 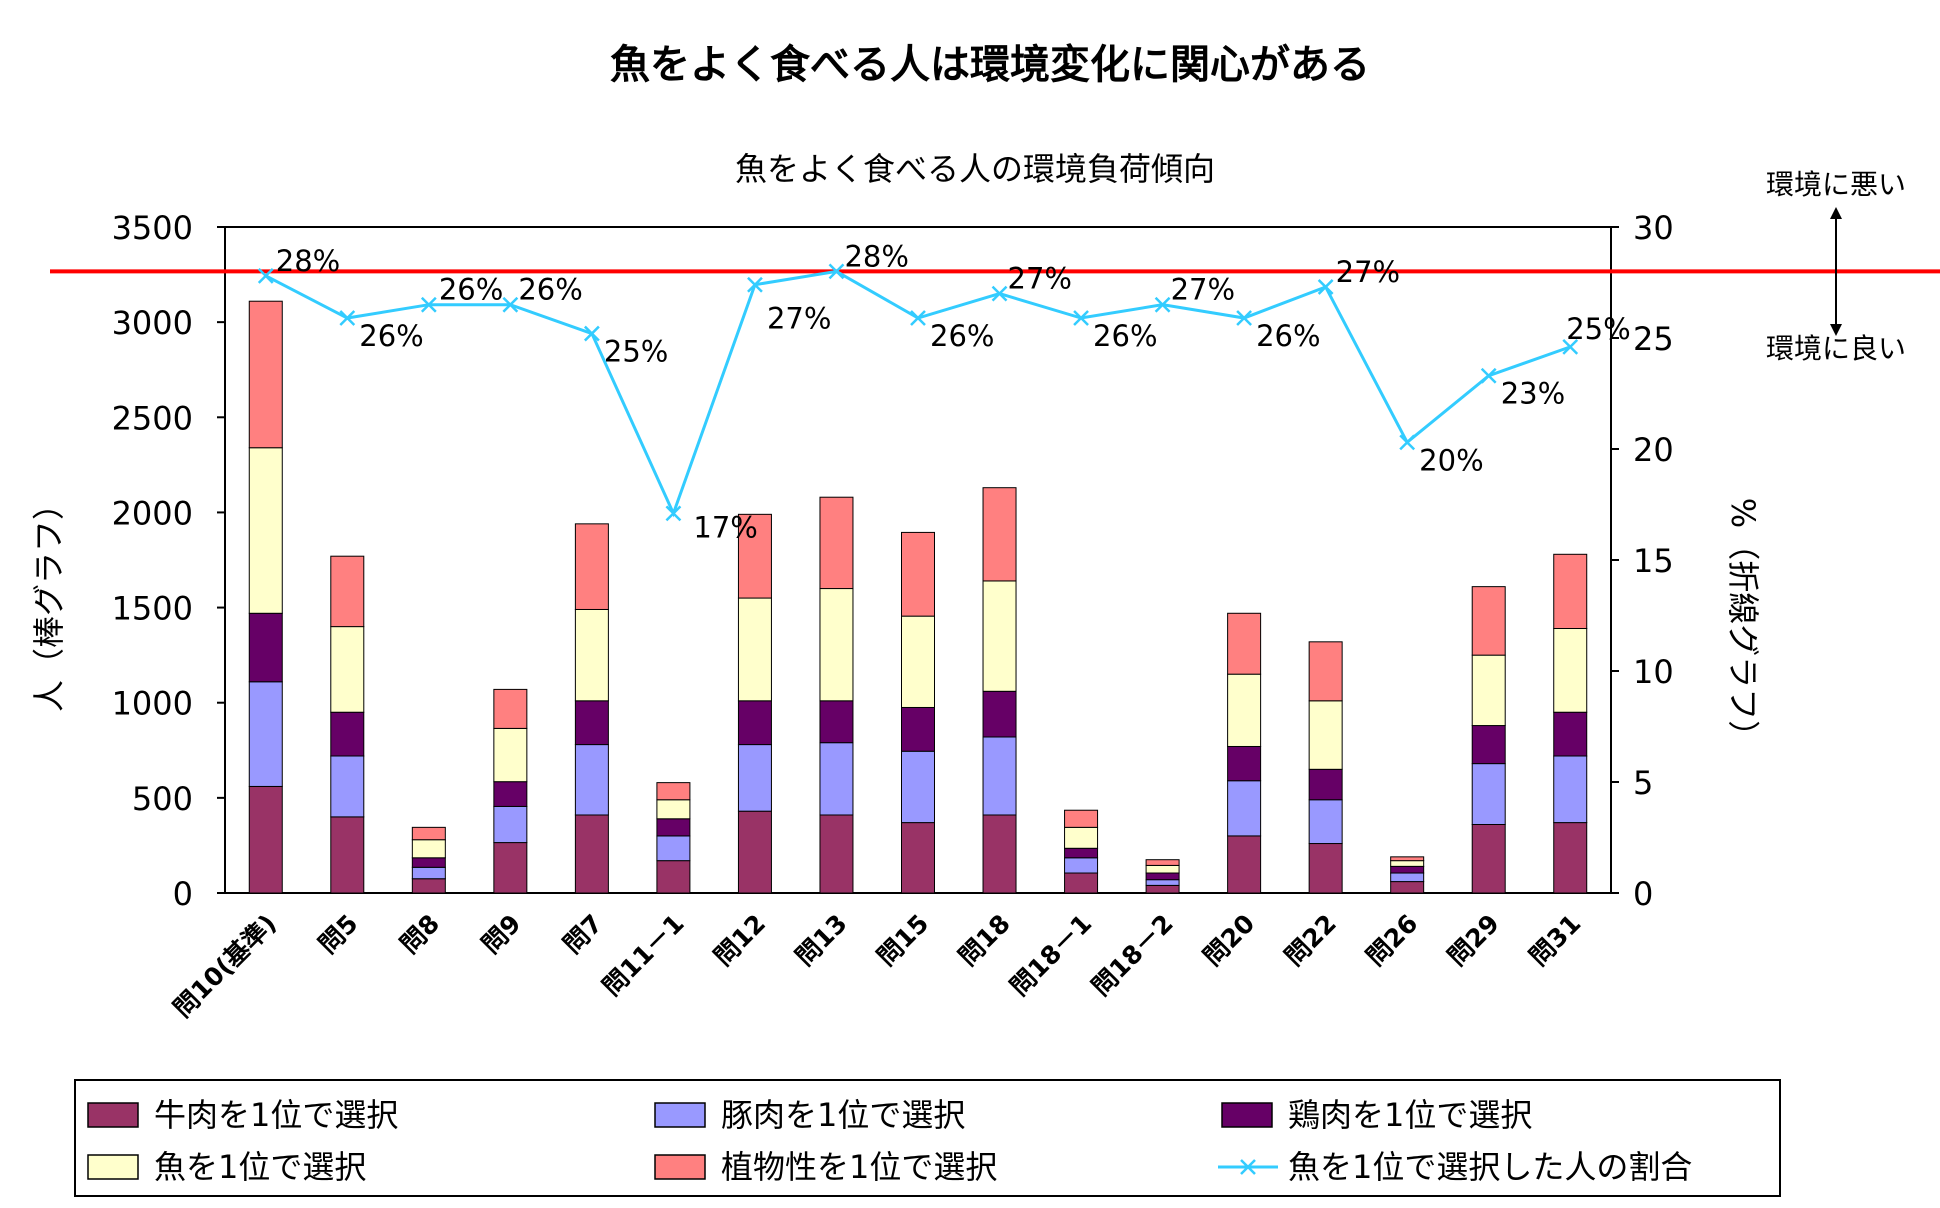 What do you see at coordinates (152, 704) in the screenshot?
I see `y-tick-label: 1000` at bounding box center [152, 704].